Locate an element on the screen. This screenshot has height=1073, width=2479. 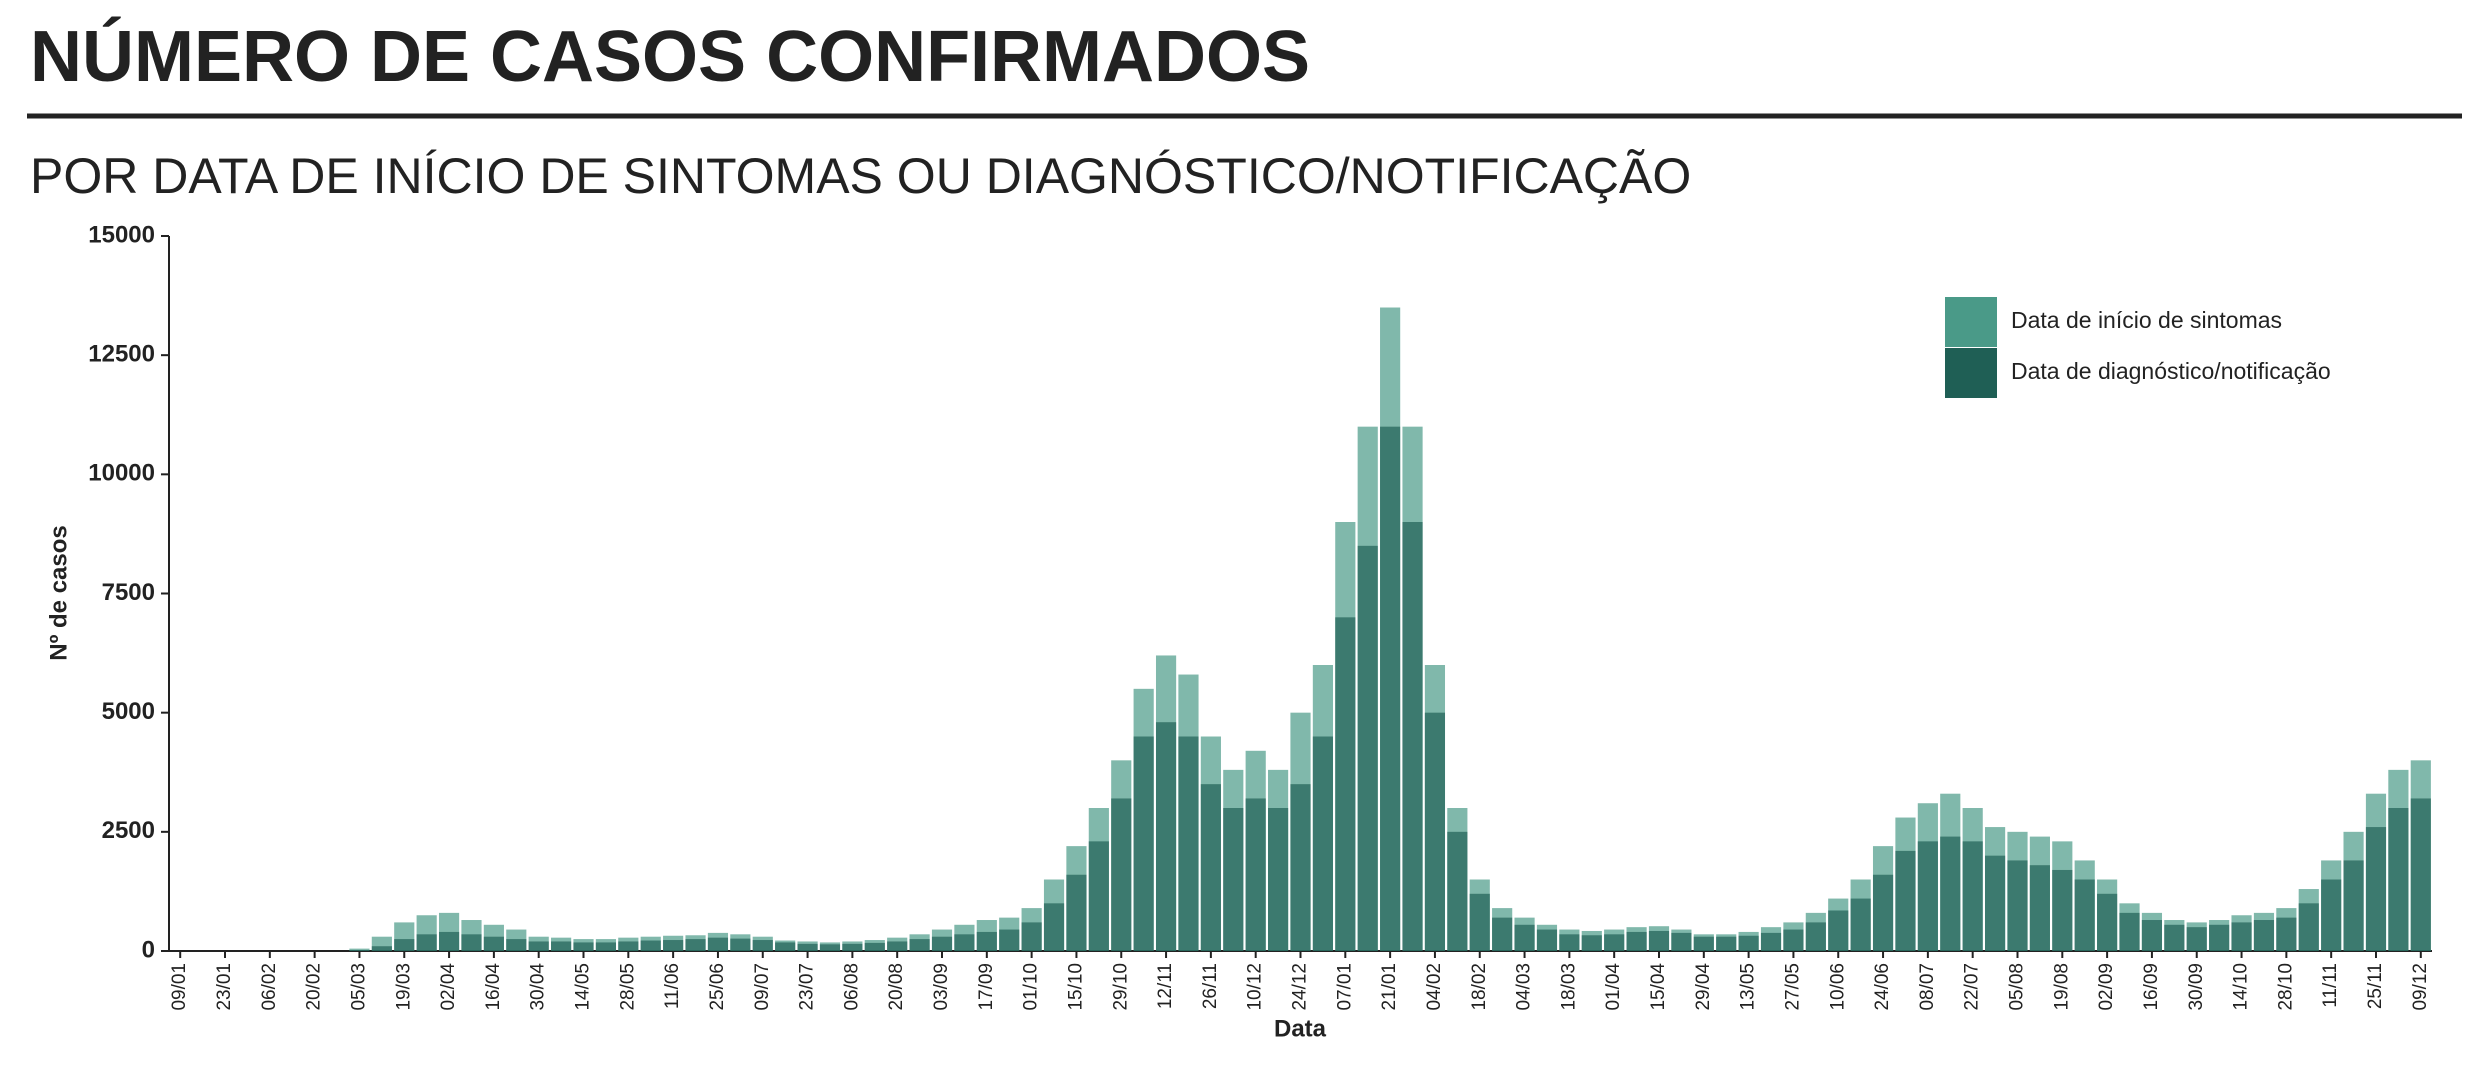
x-tick-label: 08/07 is located at coordinates (1927, 987).